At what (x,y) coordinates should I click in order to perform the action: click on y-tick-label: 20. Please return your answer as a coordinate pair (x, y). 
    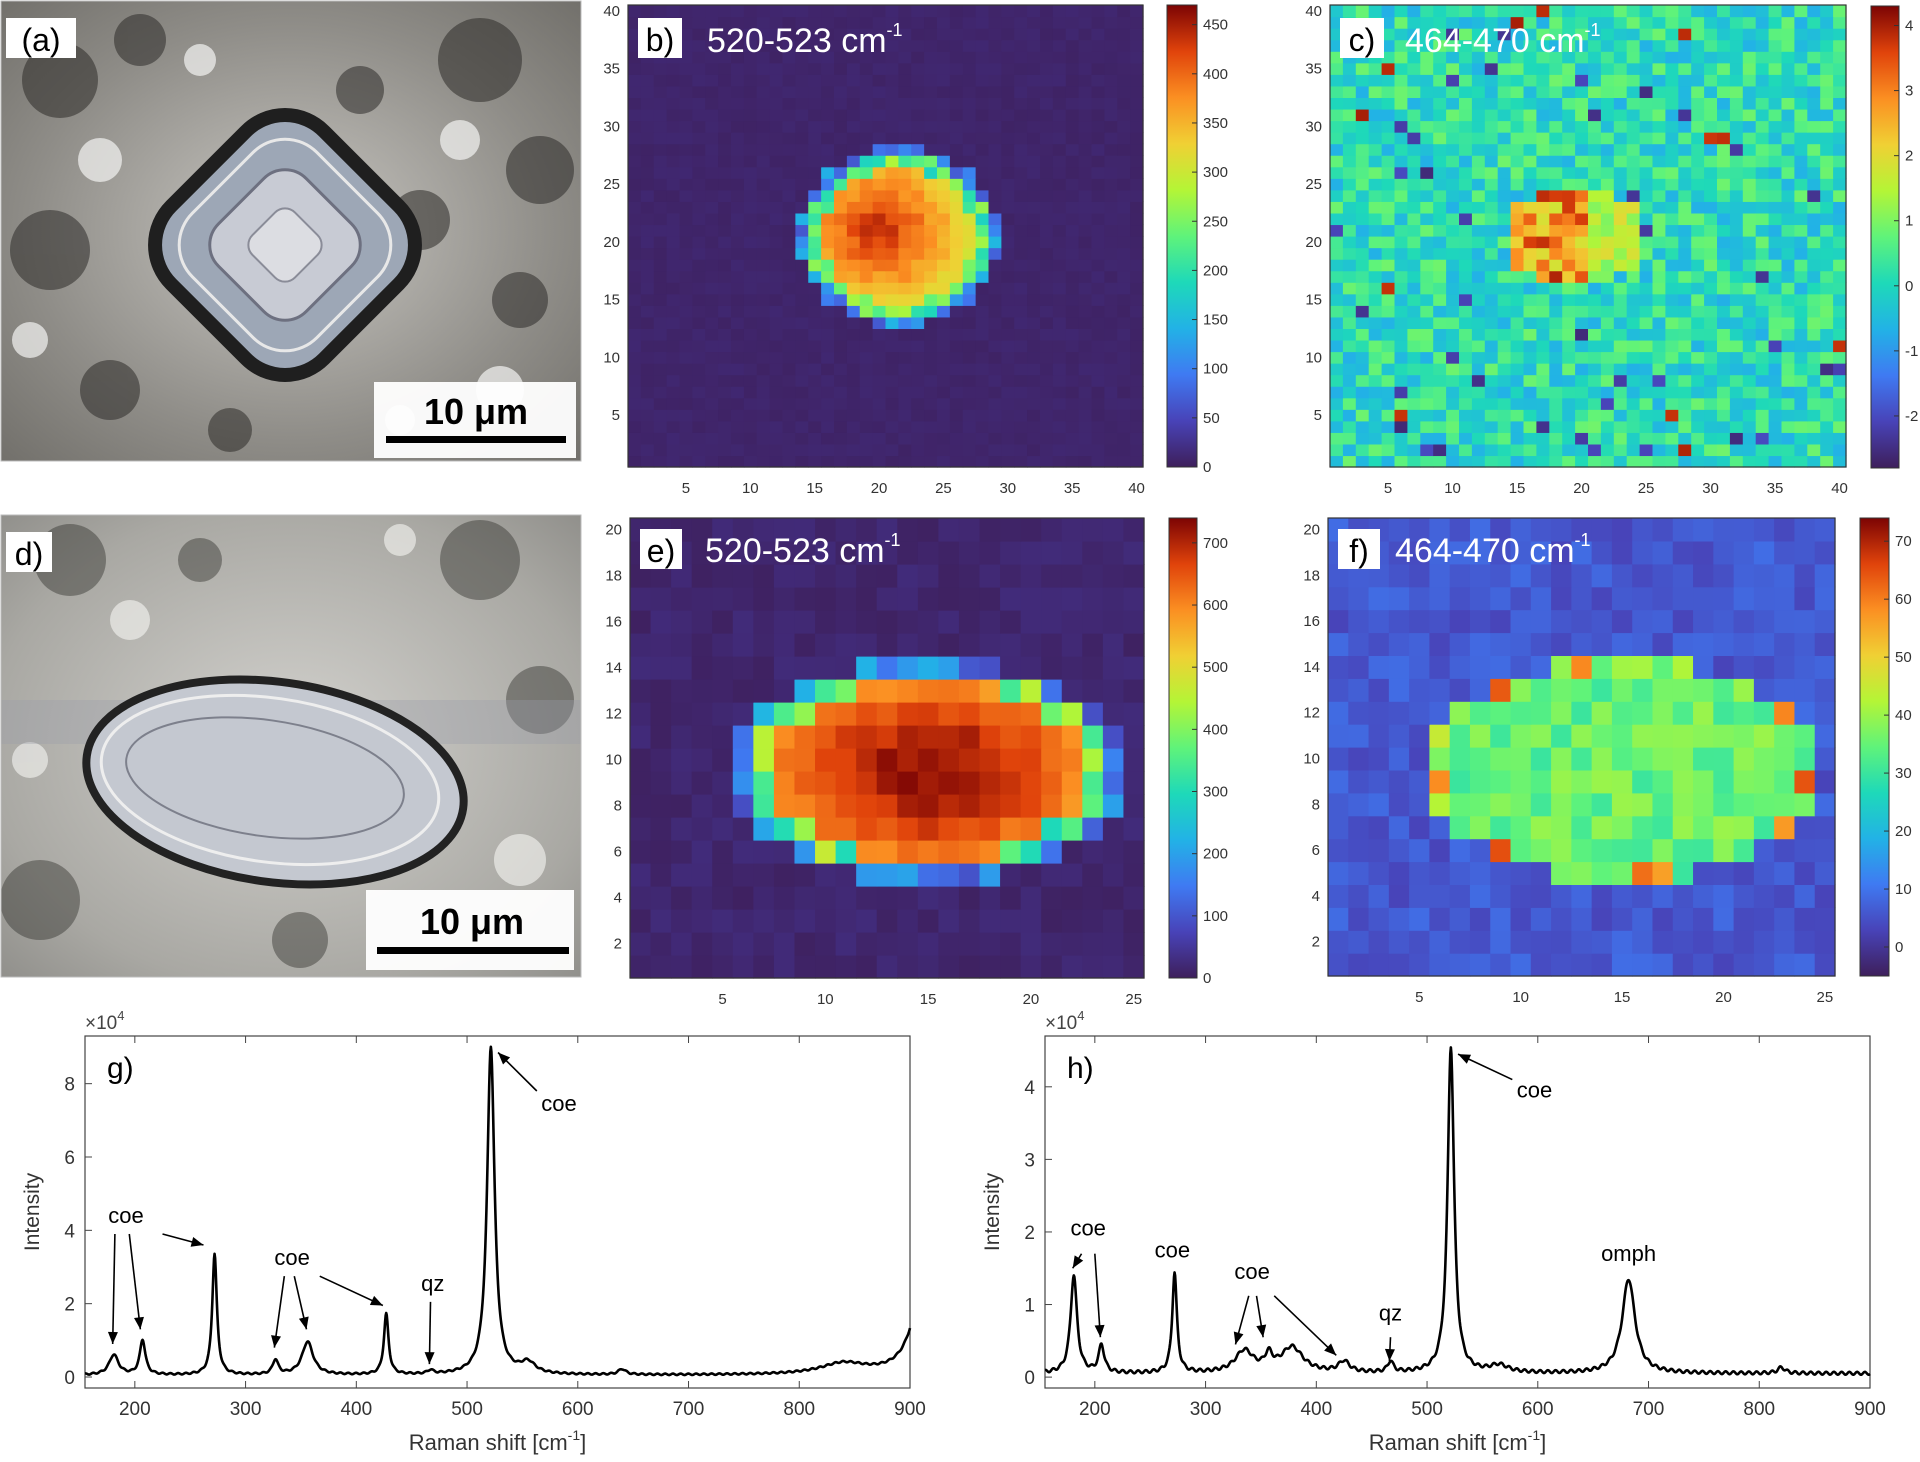
    Looking at the image, I should click on (1313, 242).